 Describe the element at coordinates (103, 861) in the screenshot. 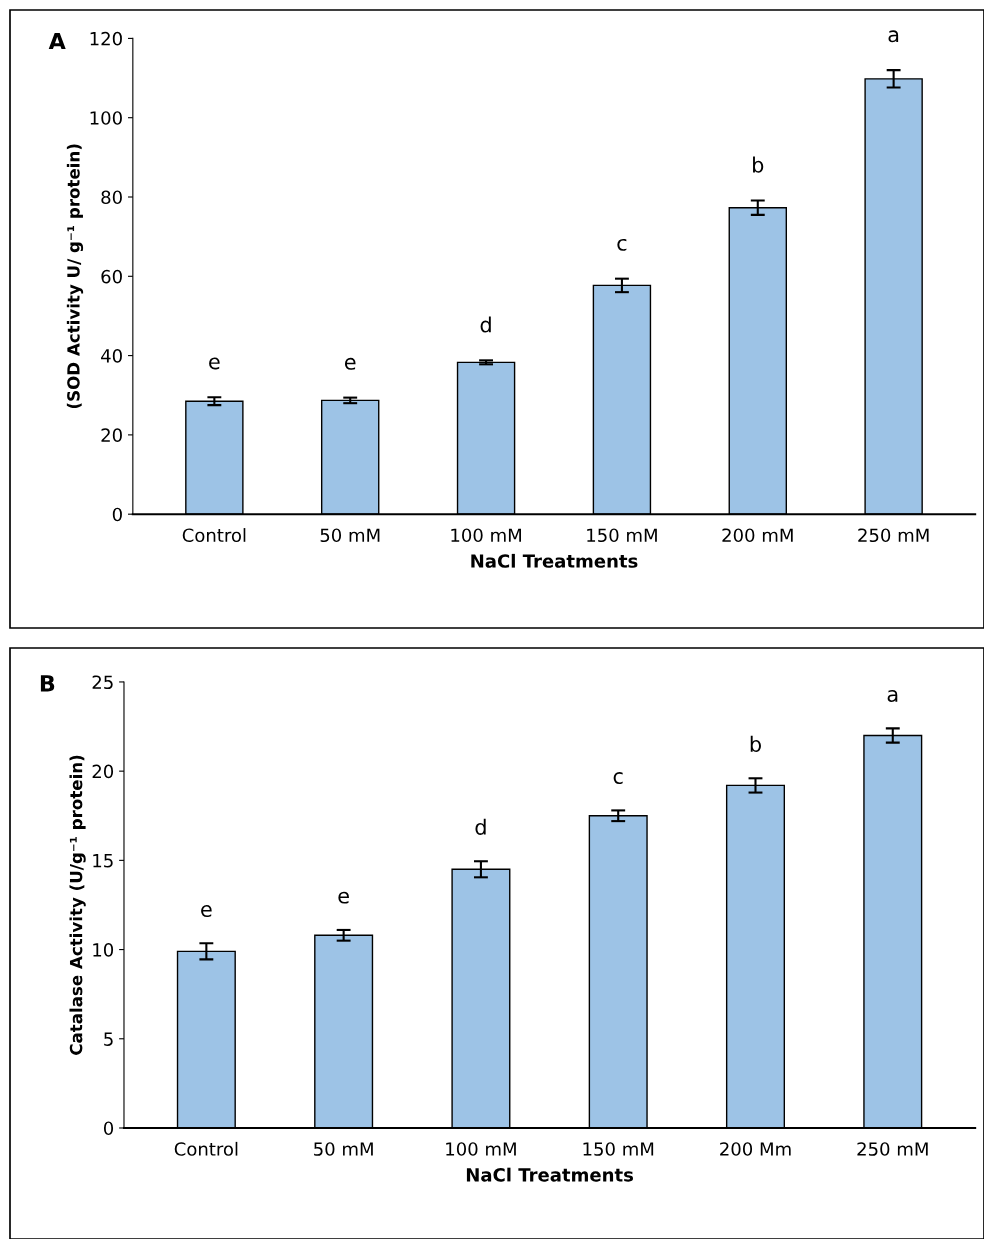

I see `y-tick-label: 15` at that location.